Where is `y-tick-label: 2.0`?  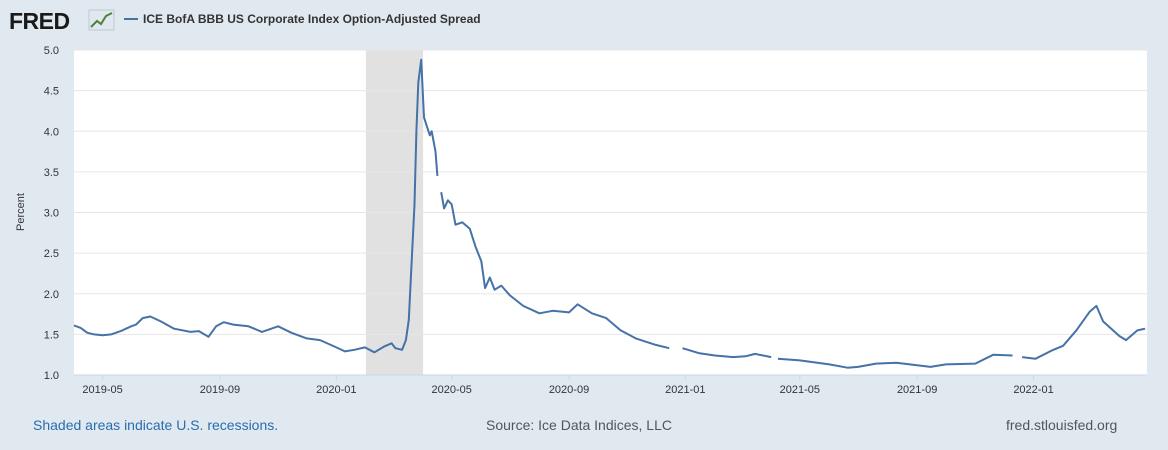 y-tick-label: 2.0 is located at coordinates (51, 295).